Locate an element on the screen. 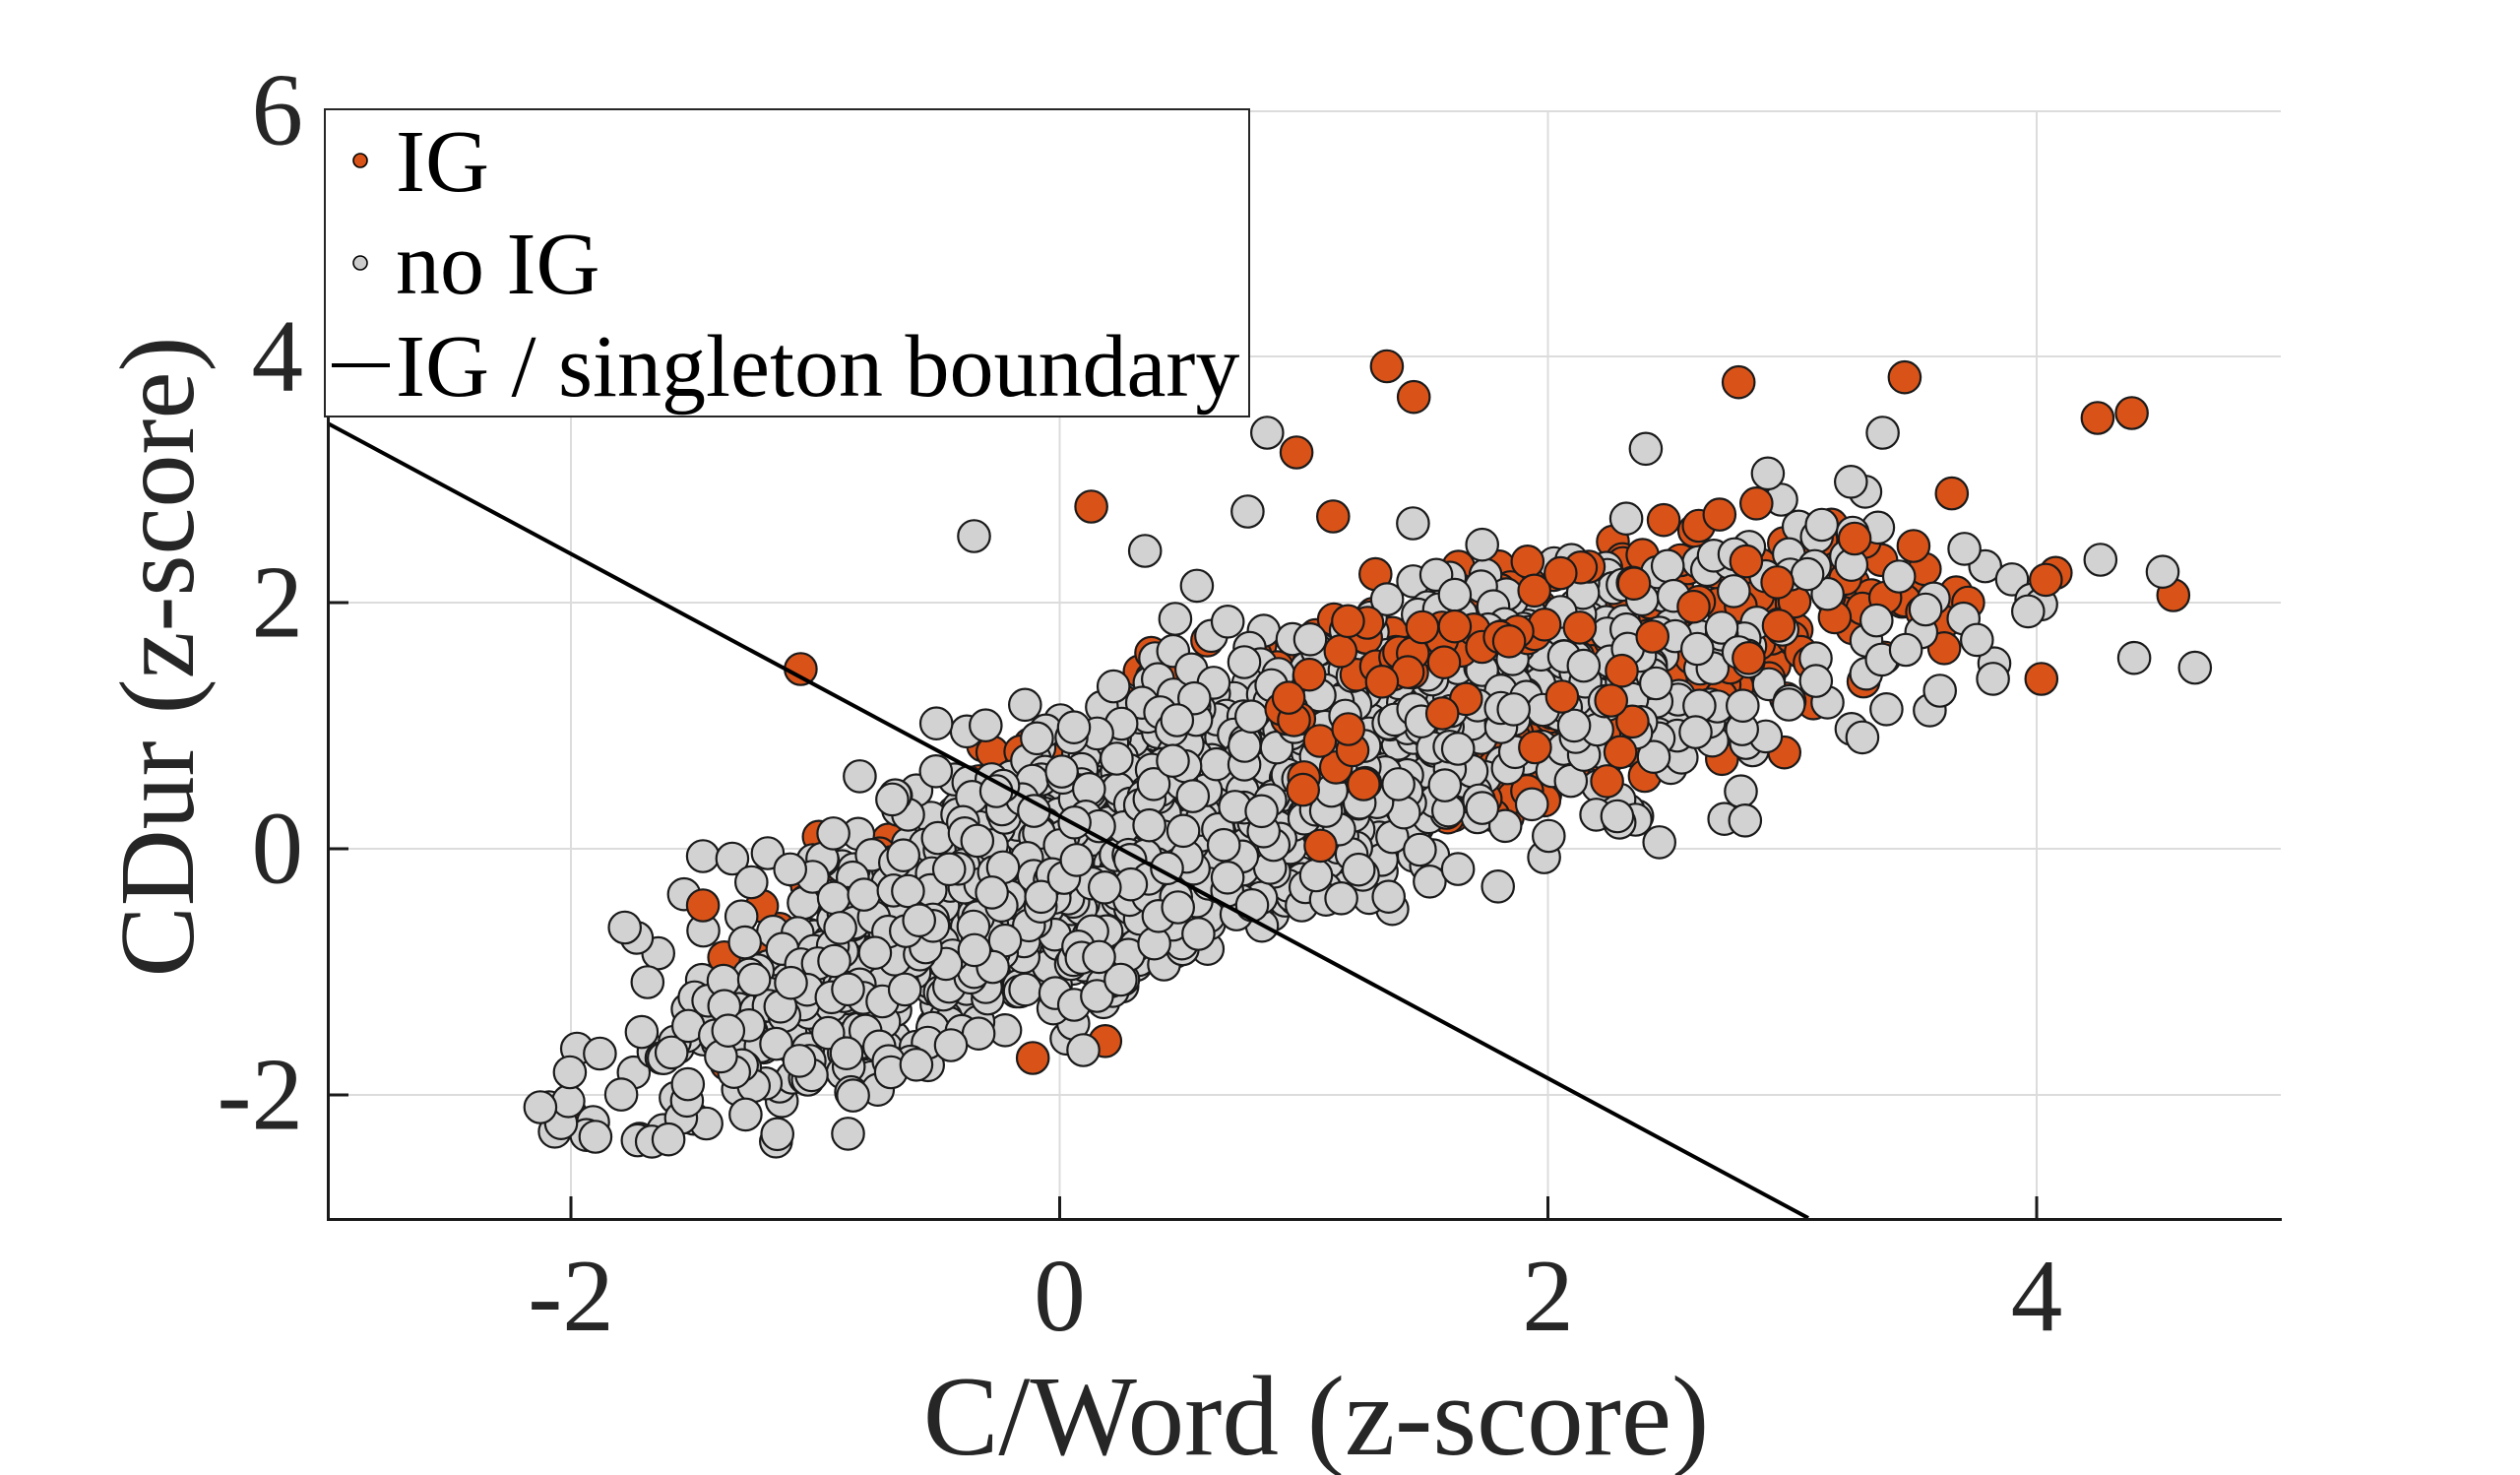  svg-text: IG is located at coordinates (442, 162).